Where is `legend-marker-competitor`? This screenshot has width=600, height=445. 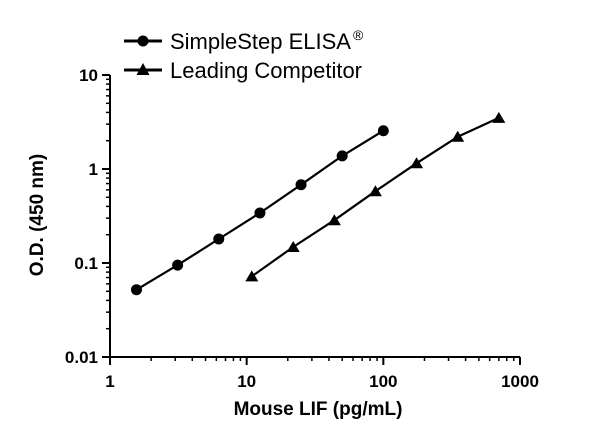
legend-marker-competitor is located at coordinates (143, 69).